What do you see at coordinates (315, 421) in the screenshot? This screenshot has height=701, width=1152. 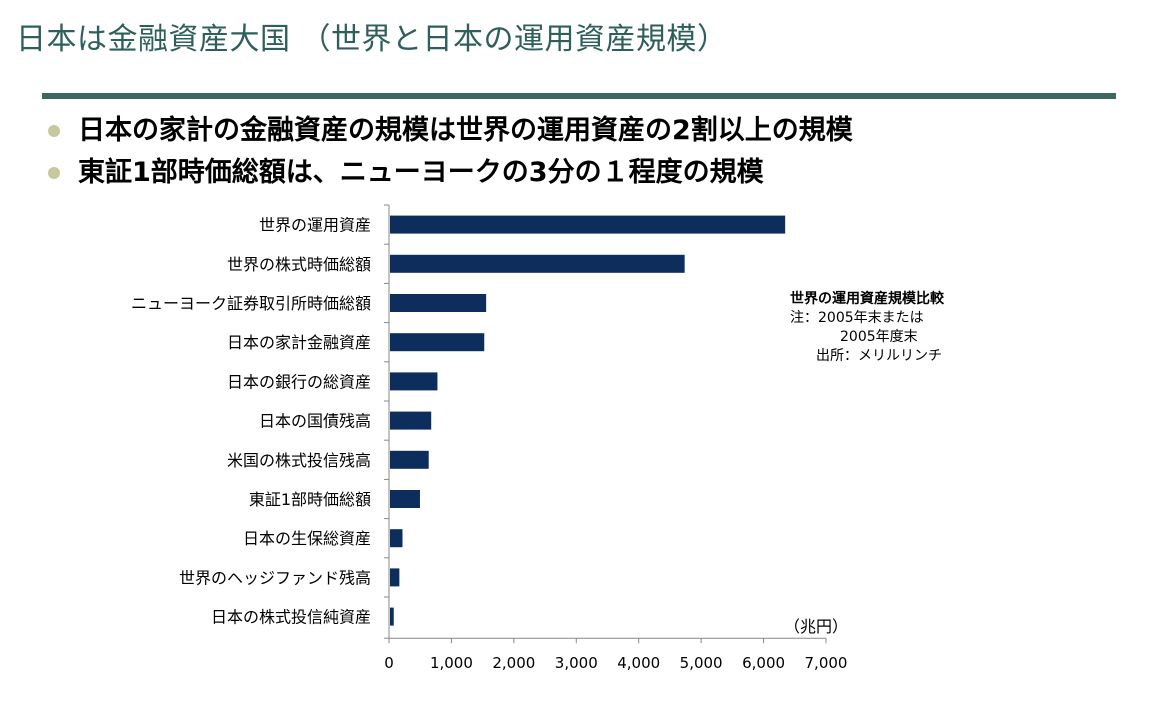 I see `category-label: 日本の国債残高` at bounding box center [315, 421].